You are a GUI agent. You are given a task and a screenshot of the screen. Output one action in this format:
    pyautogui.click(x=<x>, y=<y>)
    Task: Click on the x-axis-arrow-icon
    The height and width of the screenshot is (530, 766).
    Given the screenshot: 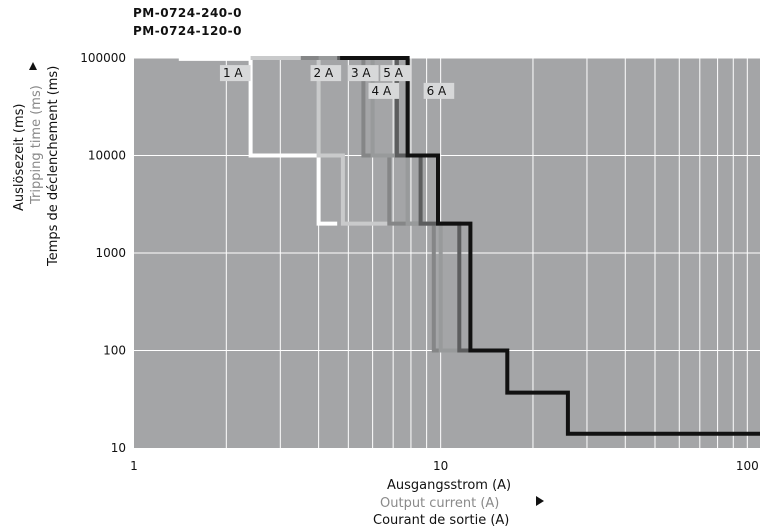 What is the action you would take?
    pyautogui.click(x=540, y=501)
    